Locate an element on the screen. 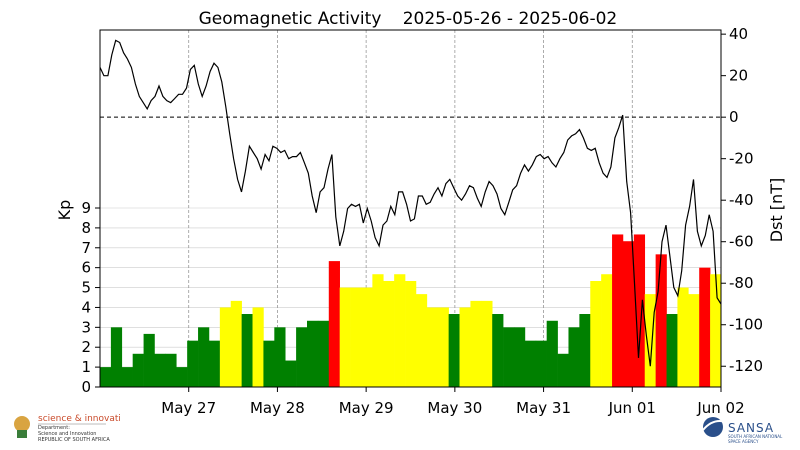 This screenshot has height=450, width=800. x-tick-label: May 30 is located at coordinates (454, 408).